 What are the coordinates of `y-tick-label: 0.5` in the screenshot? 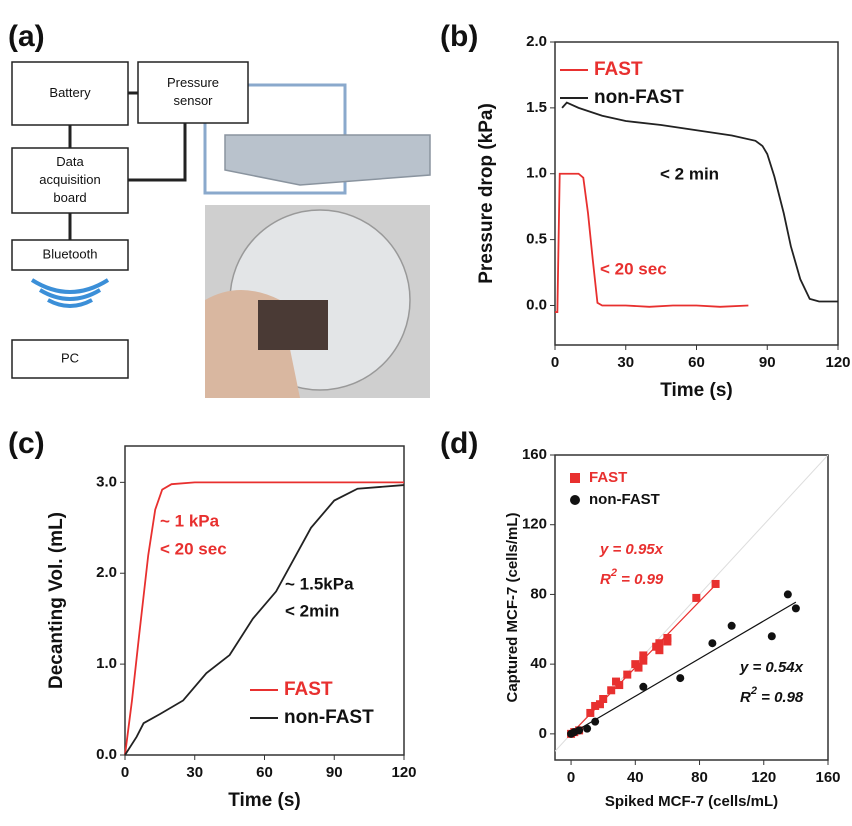 It's located at (536, 239).